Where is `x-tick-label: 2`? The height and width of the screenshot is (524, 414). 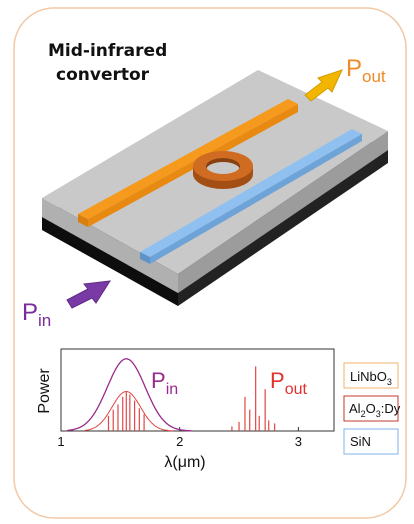 x-tick-label: 2 is located at coordinates (179, 441).